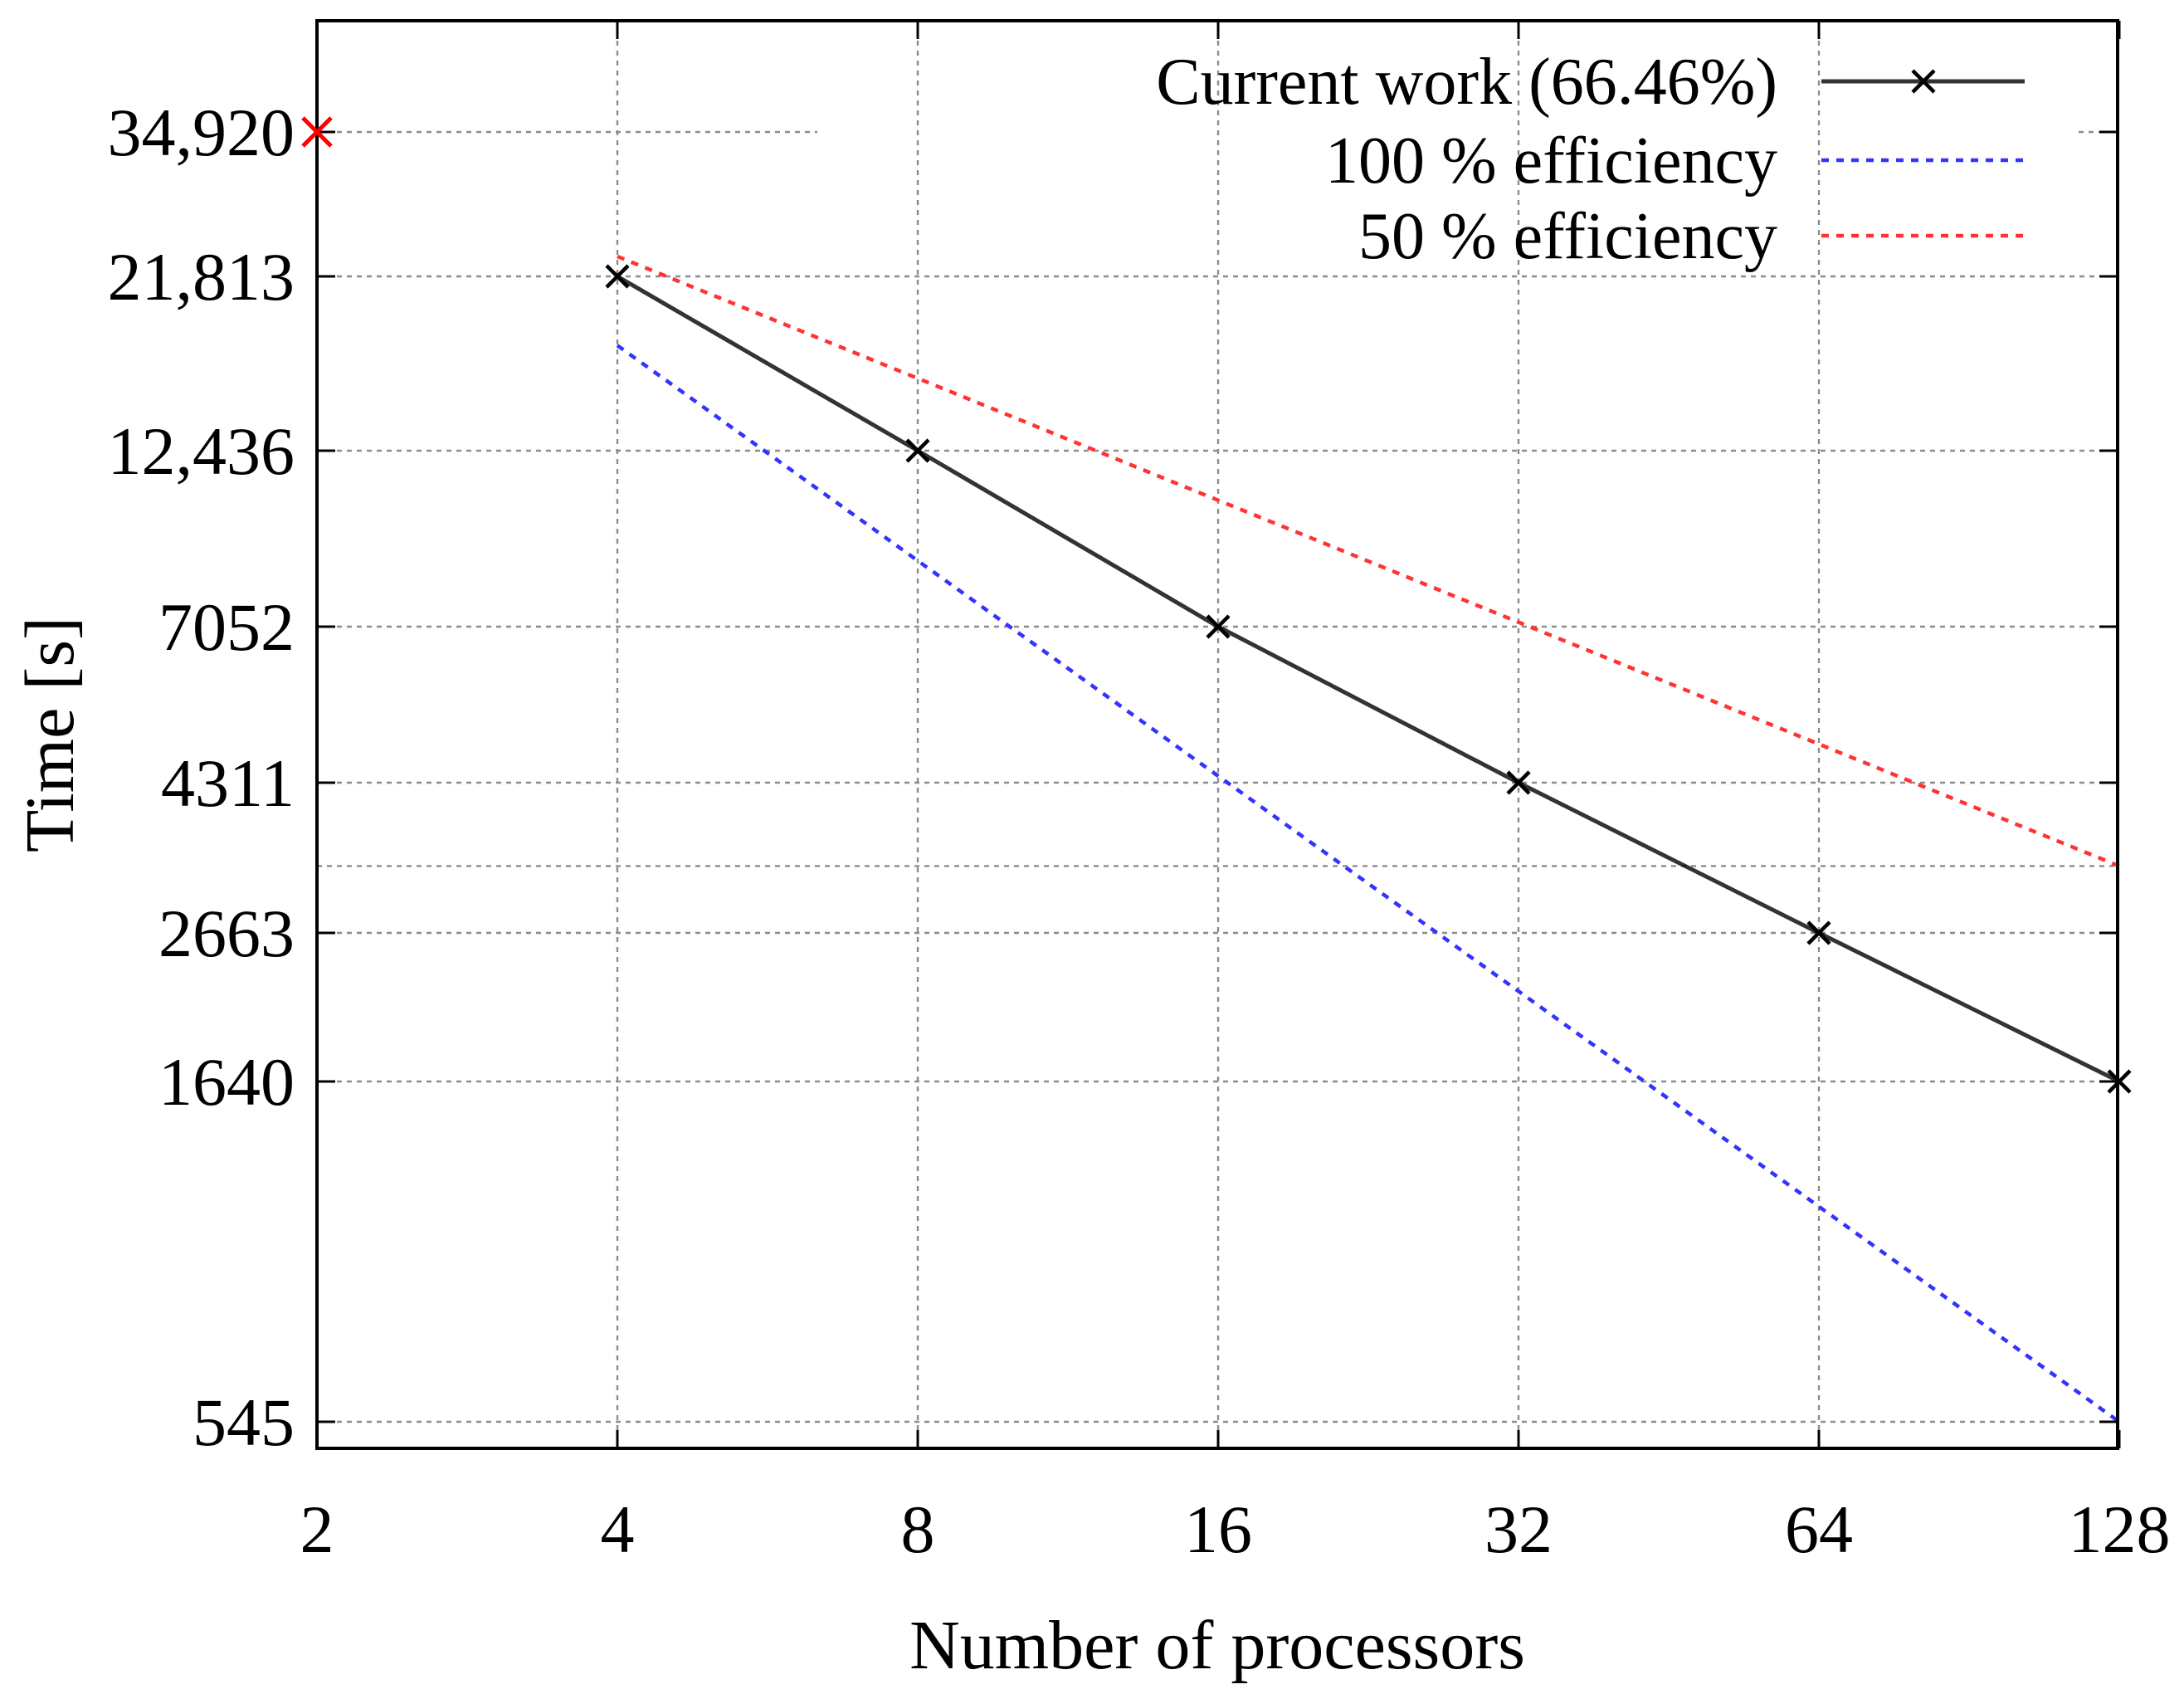  I want to click on serial-time-marker, so click(317, 132).